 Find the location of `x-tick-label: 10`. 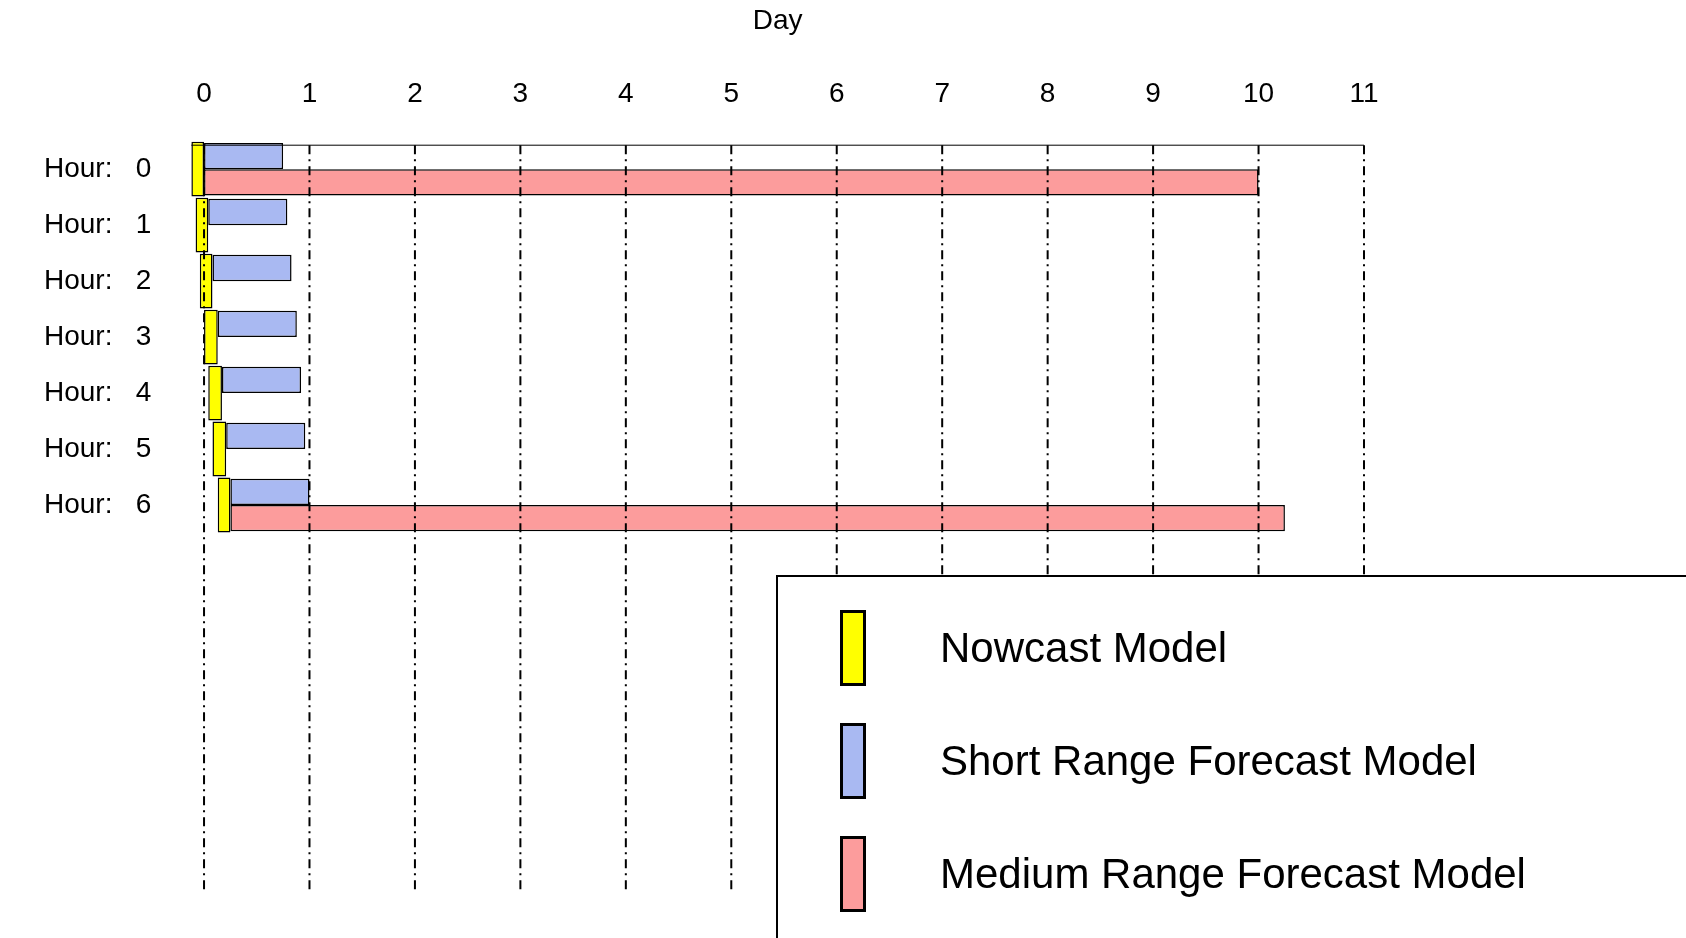

x-tick-label: 10 is located at coordinates (1258, 93).